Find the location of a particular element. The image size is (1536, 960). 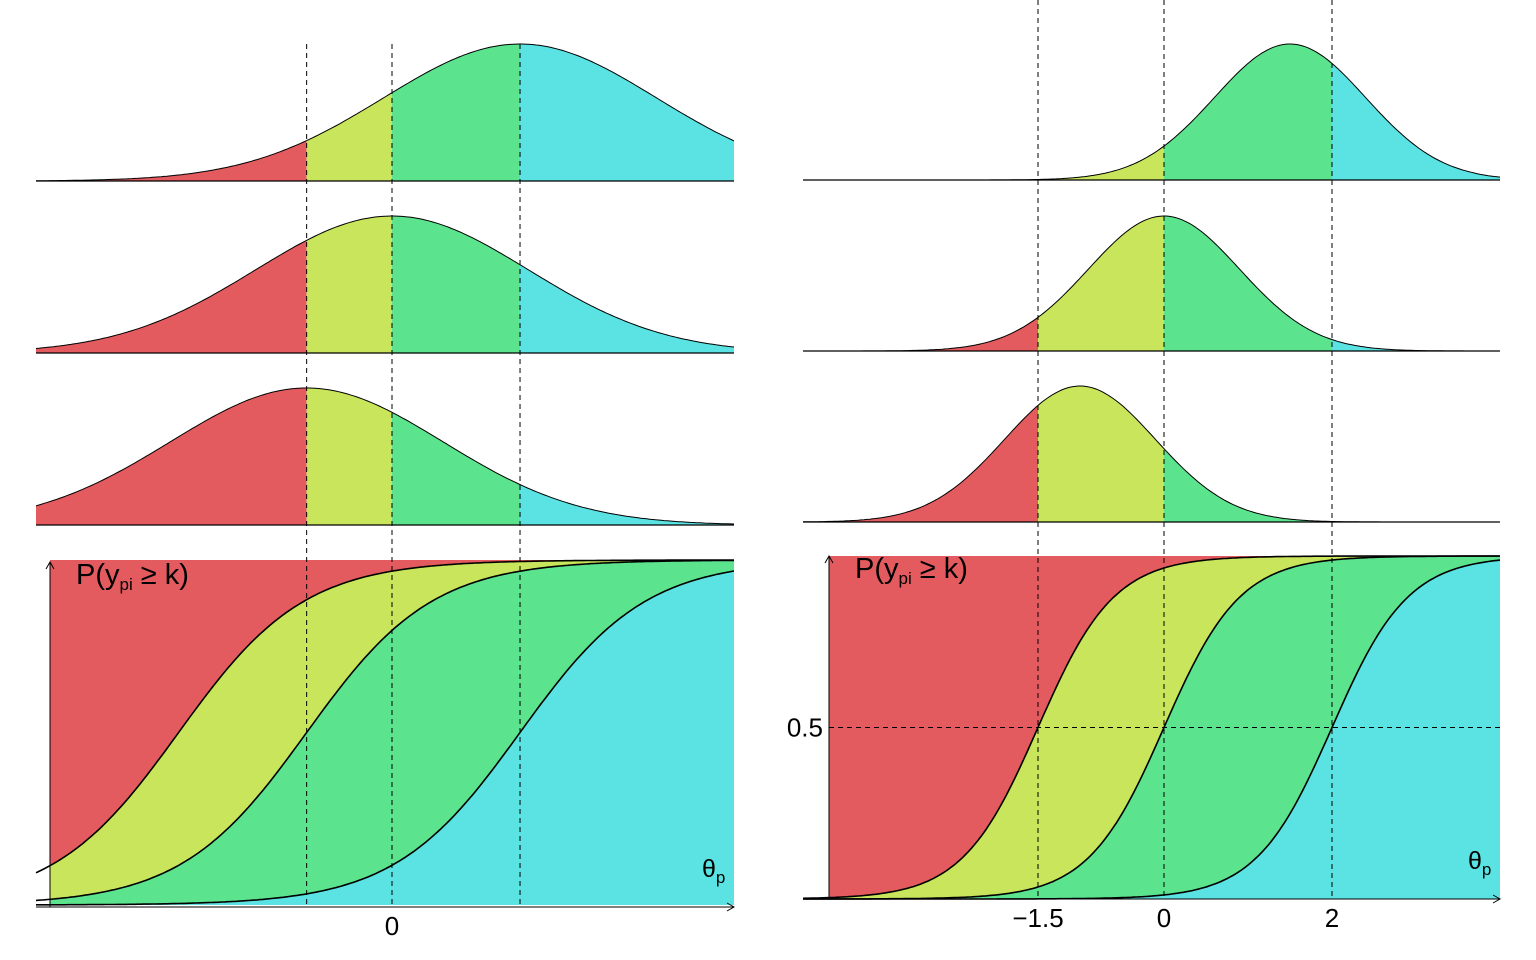

x-tick-label: 2 is located at coordinates (1332, 918).